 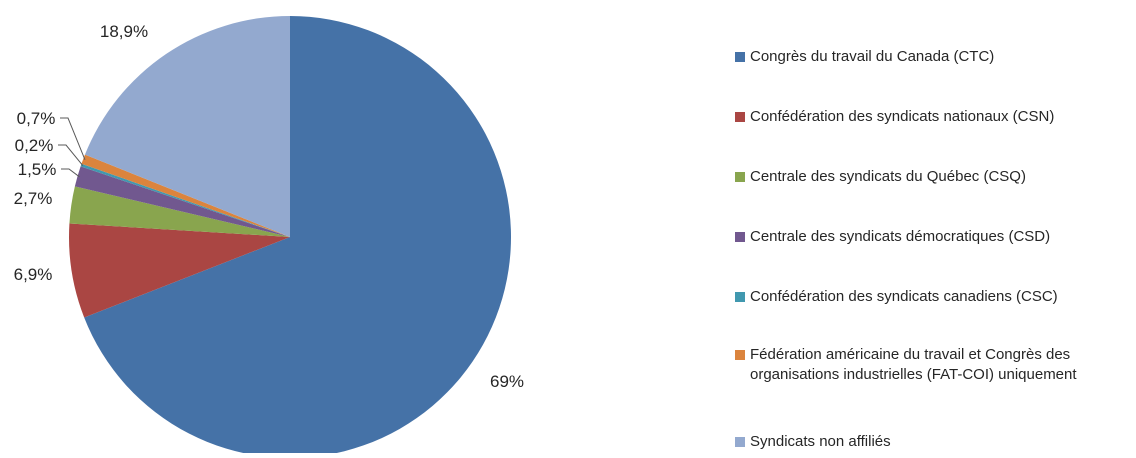 What do you see at coordinates (820, 441) in the screenshot?
I see `legend-label: Syndicats non affiliés` at bounding box center [820, 441].